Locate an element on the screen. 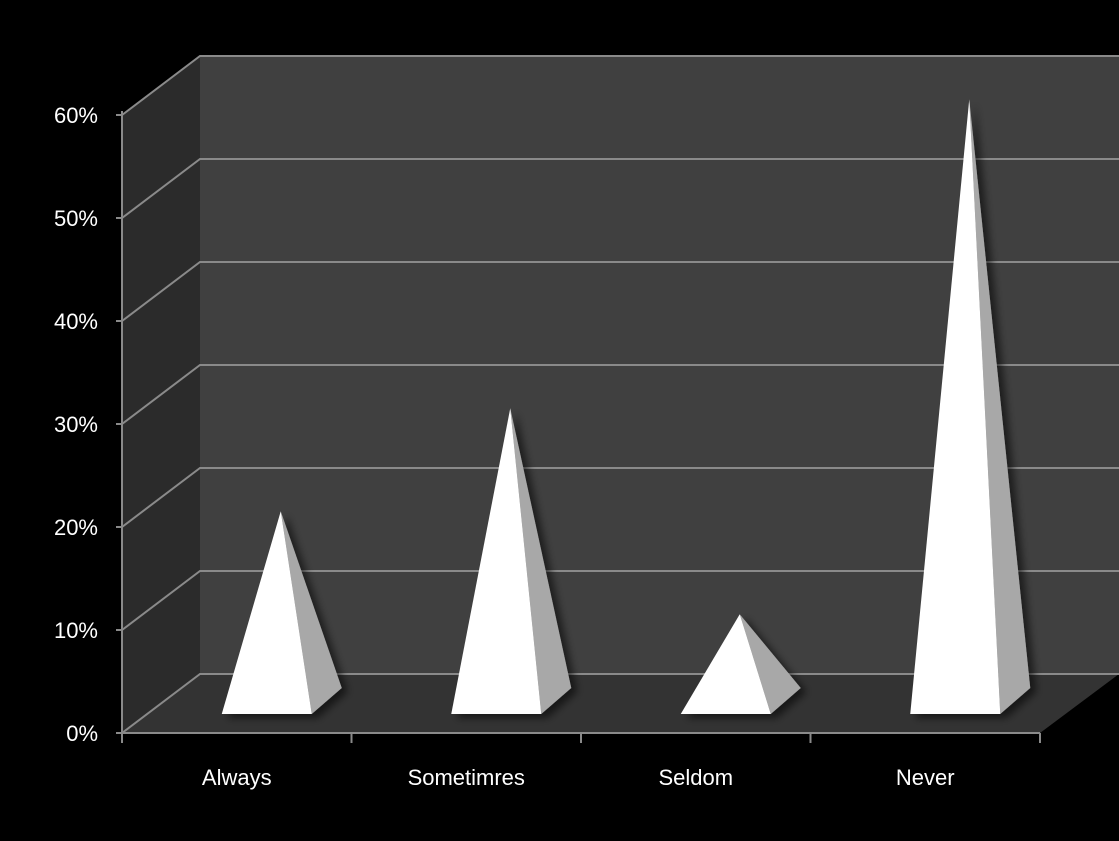  x-tick-label: Sometimres is located at coordinates (466, 777).